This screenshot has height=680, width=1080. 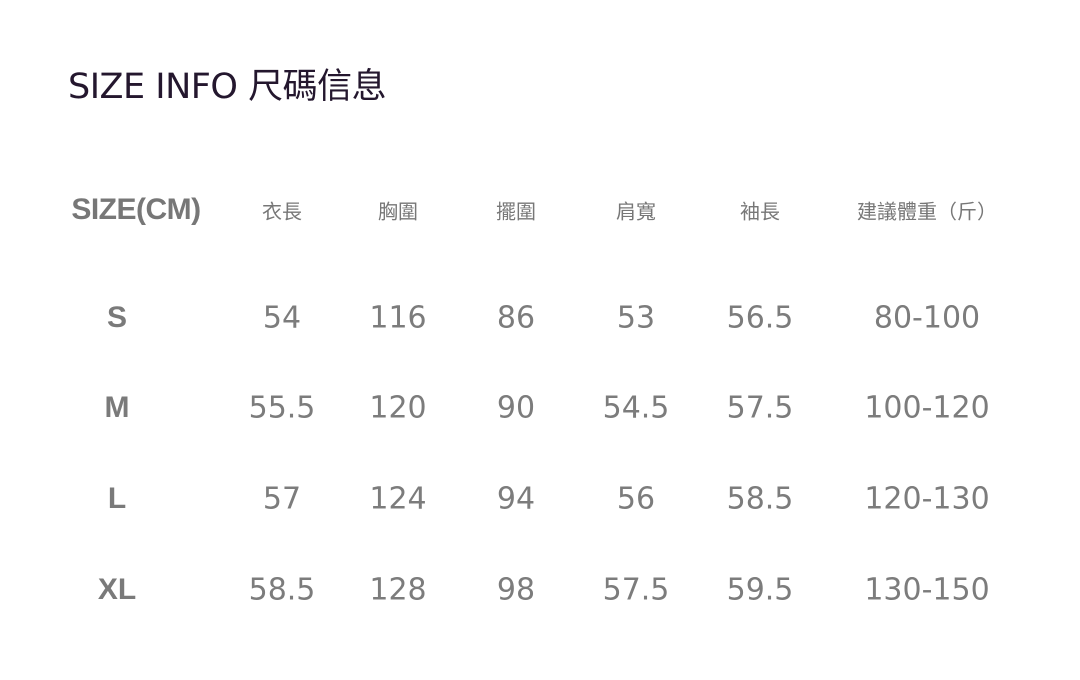 I want to click on column-header-weight: 建議體重（斤）, so click(x=927, y=211).